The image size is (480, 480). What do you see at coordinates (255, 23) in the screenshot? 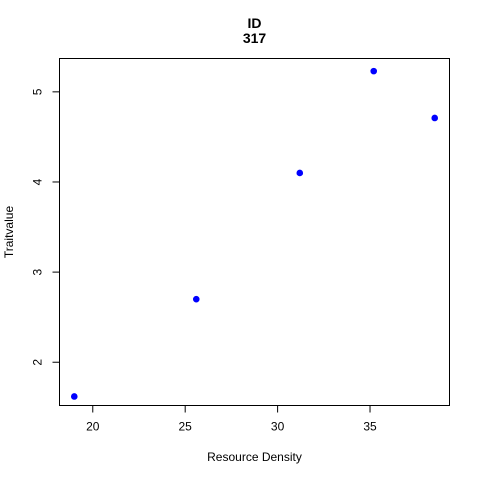
I see `chart-title: ID` at bounding box center [255, 23].